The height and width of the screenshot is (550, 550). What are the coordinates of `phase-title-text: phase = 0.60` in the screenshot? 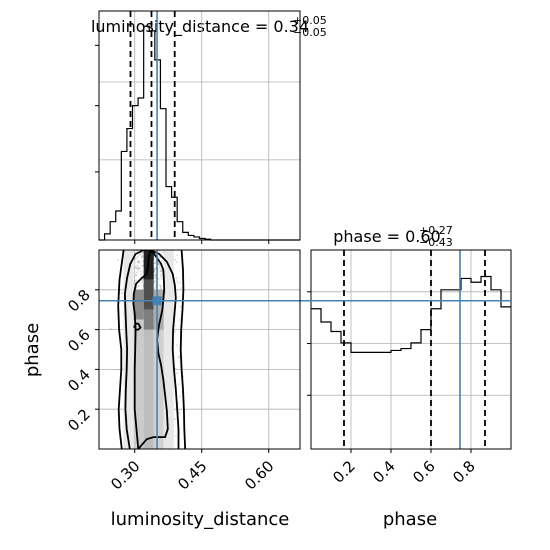 It's located at (386, 236).